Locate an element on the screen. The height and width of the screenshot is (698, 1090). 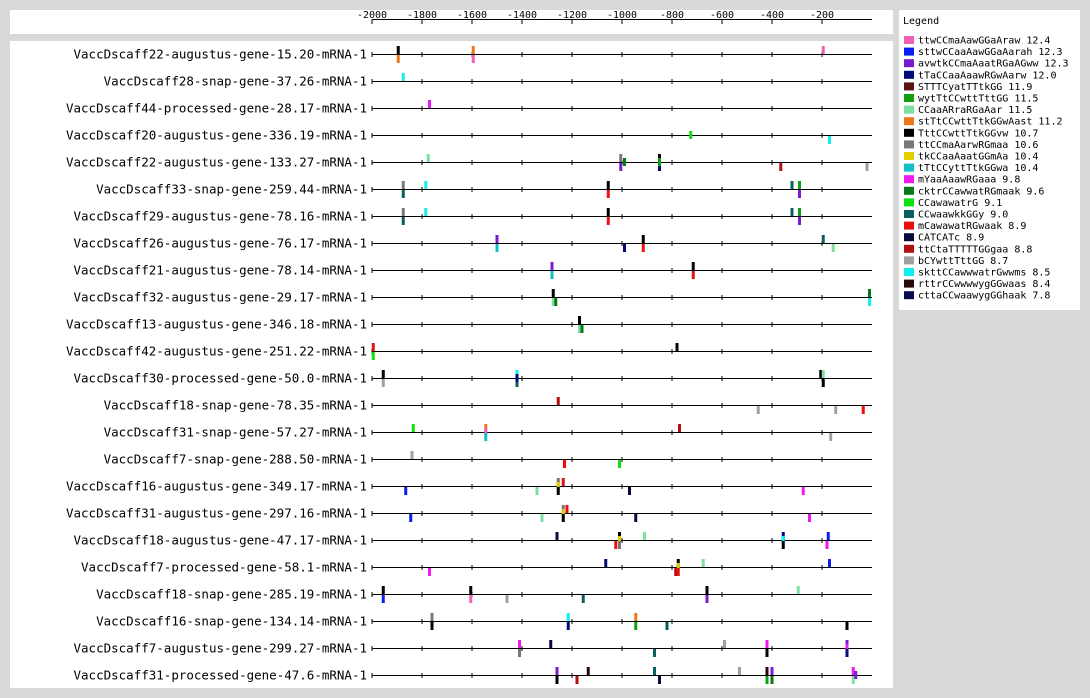
gene-row: VaccDscaff44-processed-gene-28.17-mRNA-1 is located at coordinates (469, 108).